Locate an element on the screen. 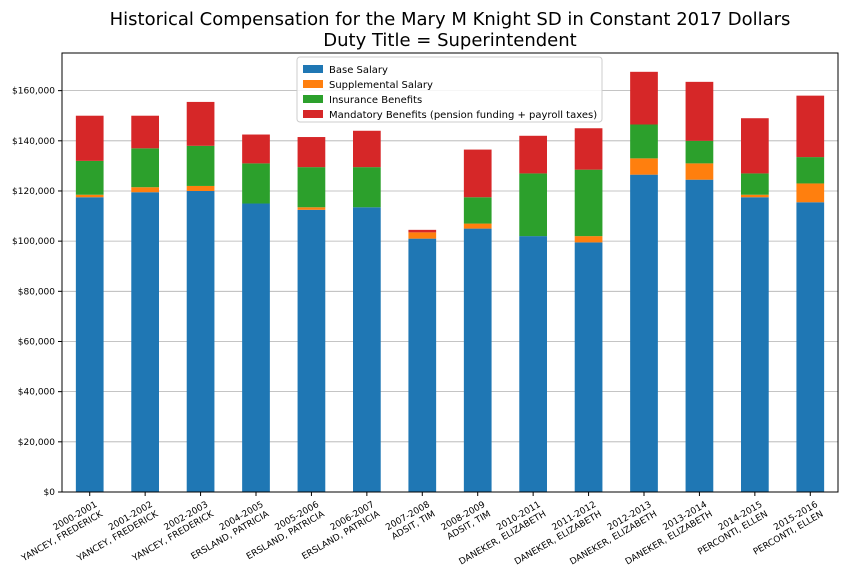 The width and height of the screenshot is (864, 576). legend-frame is located at coordinates (449, 89).